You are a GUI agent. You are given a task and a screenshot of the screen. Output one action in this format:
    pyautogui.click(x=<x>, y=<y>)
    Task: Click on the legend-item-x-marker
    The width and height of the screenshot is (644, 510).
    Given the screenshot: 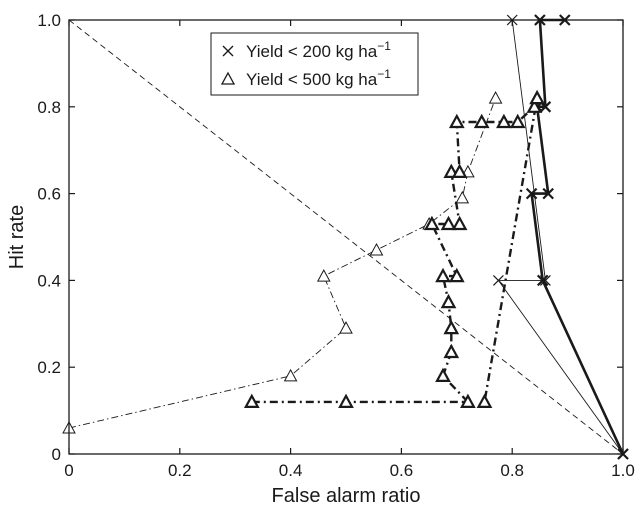 What is the action you would take?
    pyautogui.click(x=228, y=51)
    